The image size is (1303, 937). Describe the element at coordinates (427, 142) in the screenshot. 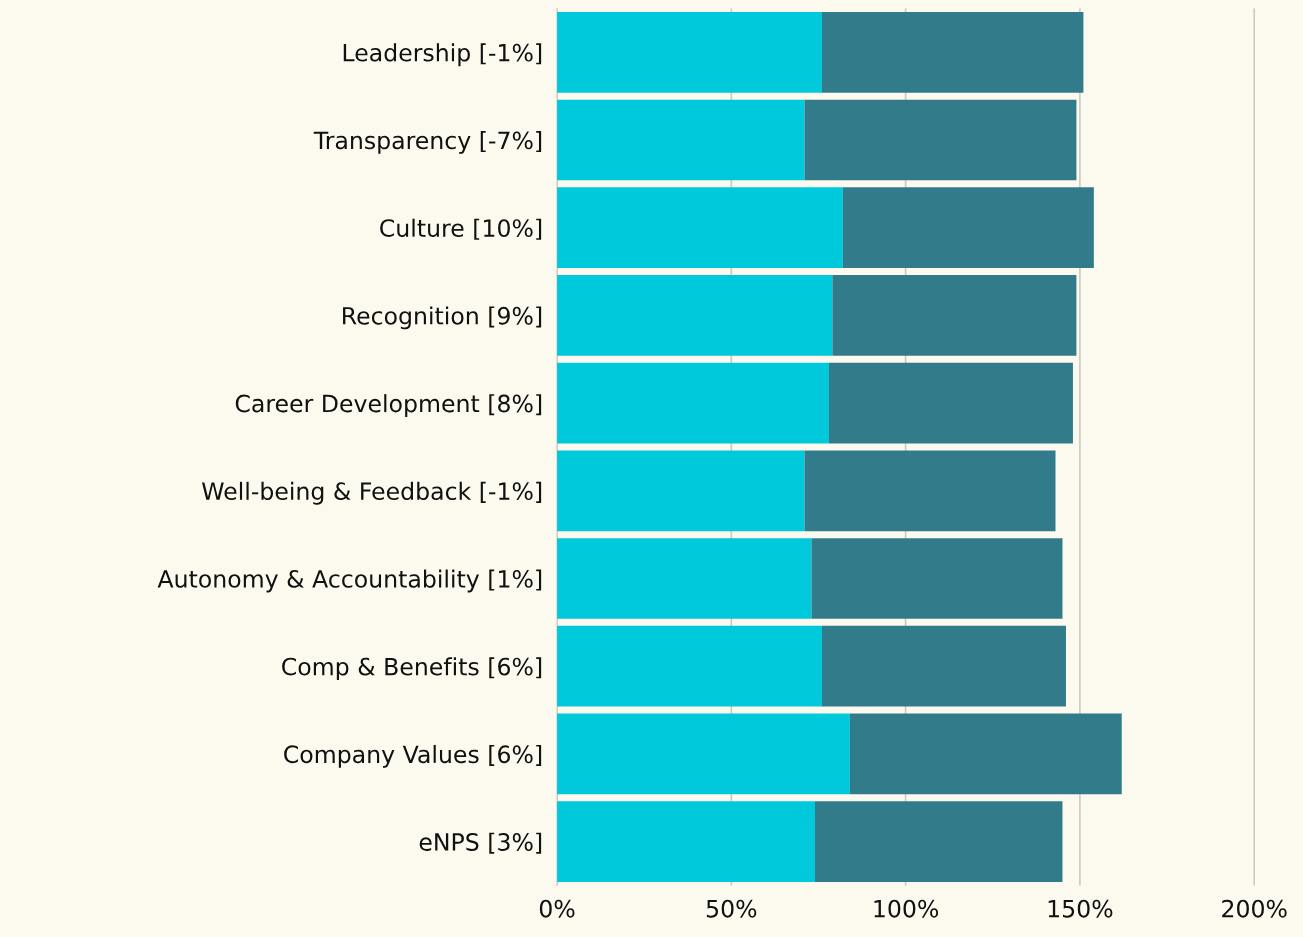

I see `y-tick-label: Transparency [-7%]` at that location.